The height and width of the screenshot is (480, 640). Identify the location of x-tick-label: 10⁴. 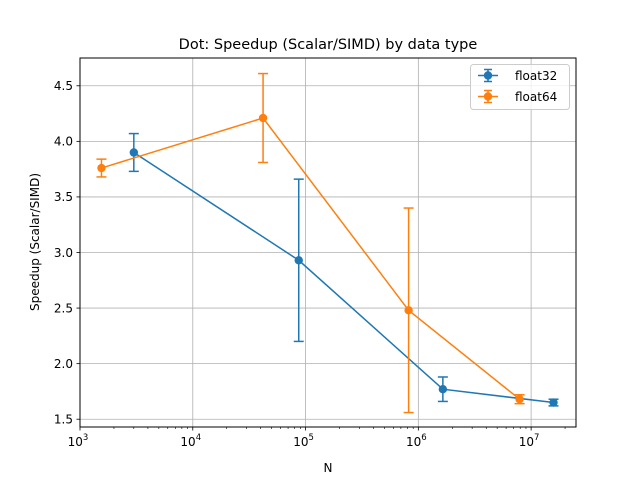
(190, 441).